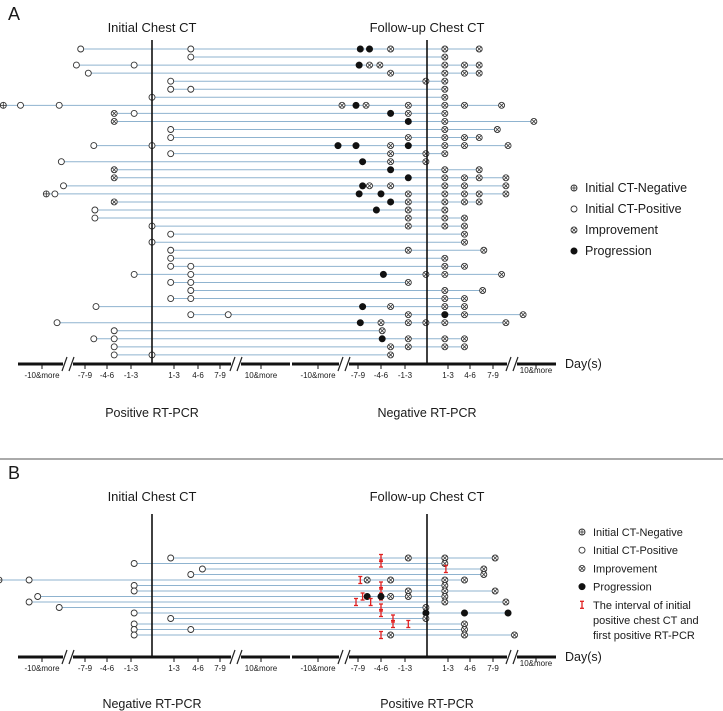 This screenshot has width=723, height=711. Describe the element at coordinates (644, 636) in the screenshot. I see `legend-label-line: first positive RT-PCR` at that location.